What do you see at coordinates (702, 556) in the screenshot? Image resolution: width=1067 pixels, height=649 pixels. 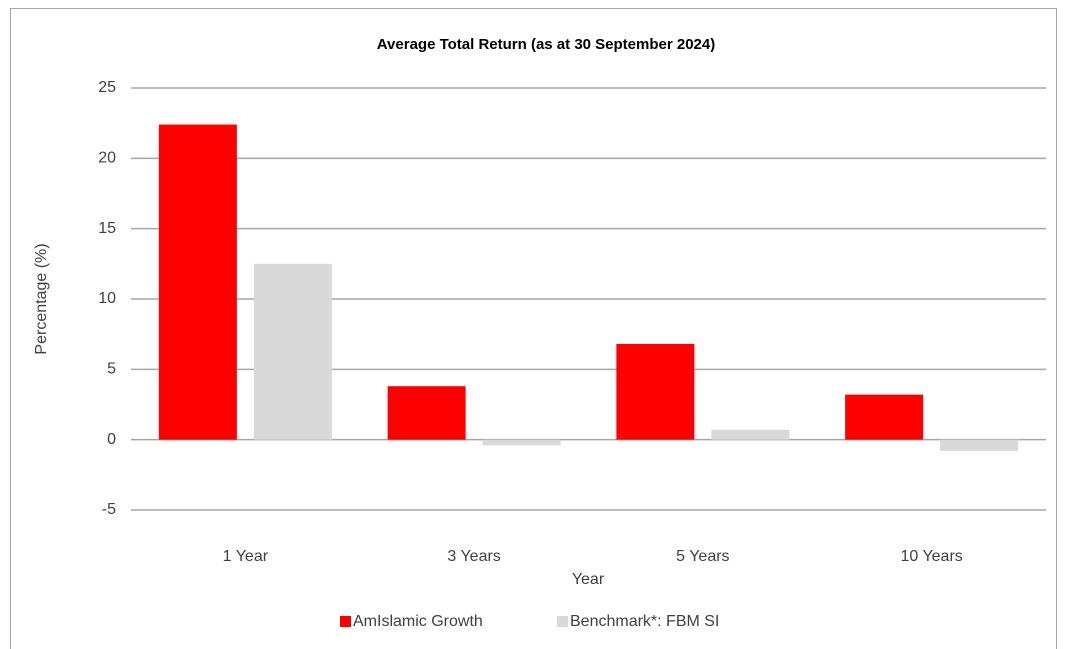 I see `x-tick-label: 5 Years` at bounding box center [702, 556].